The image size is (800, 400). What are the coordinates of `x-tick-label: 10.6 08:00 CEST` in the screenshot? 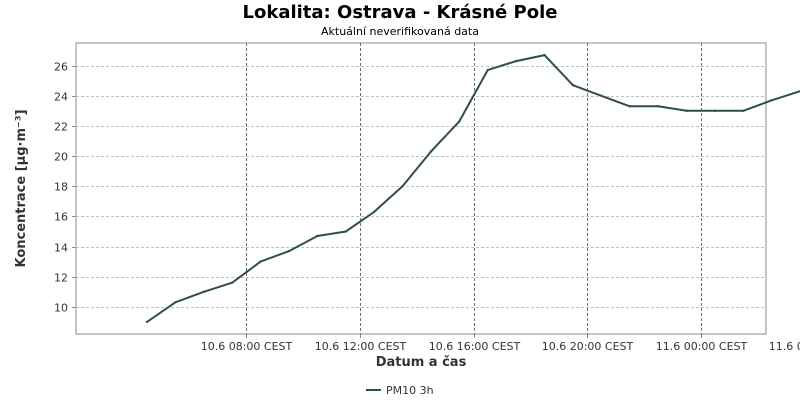 It's located at (247, 346).